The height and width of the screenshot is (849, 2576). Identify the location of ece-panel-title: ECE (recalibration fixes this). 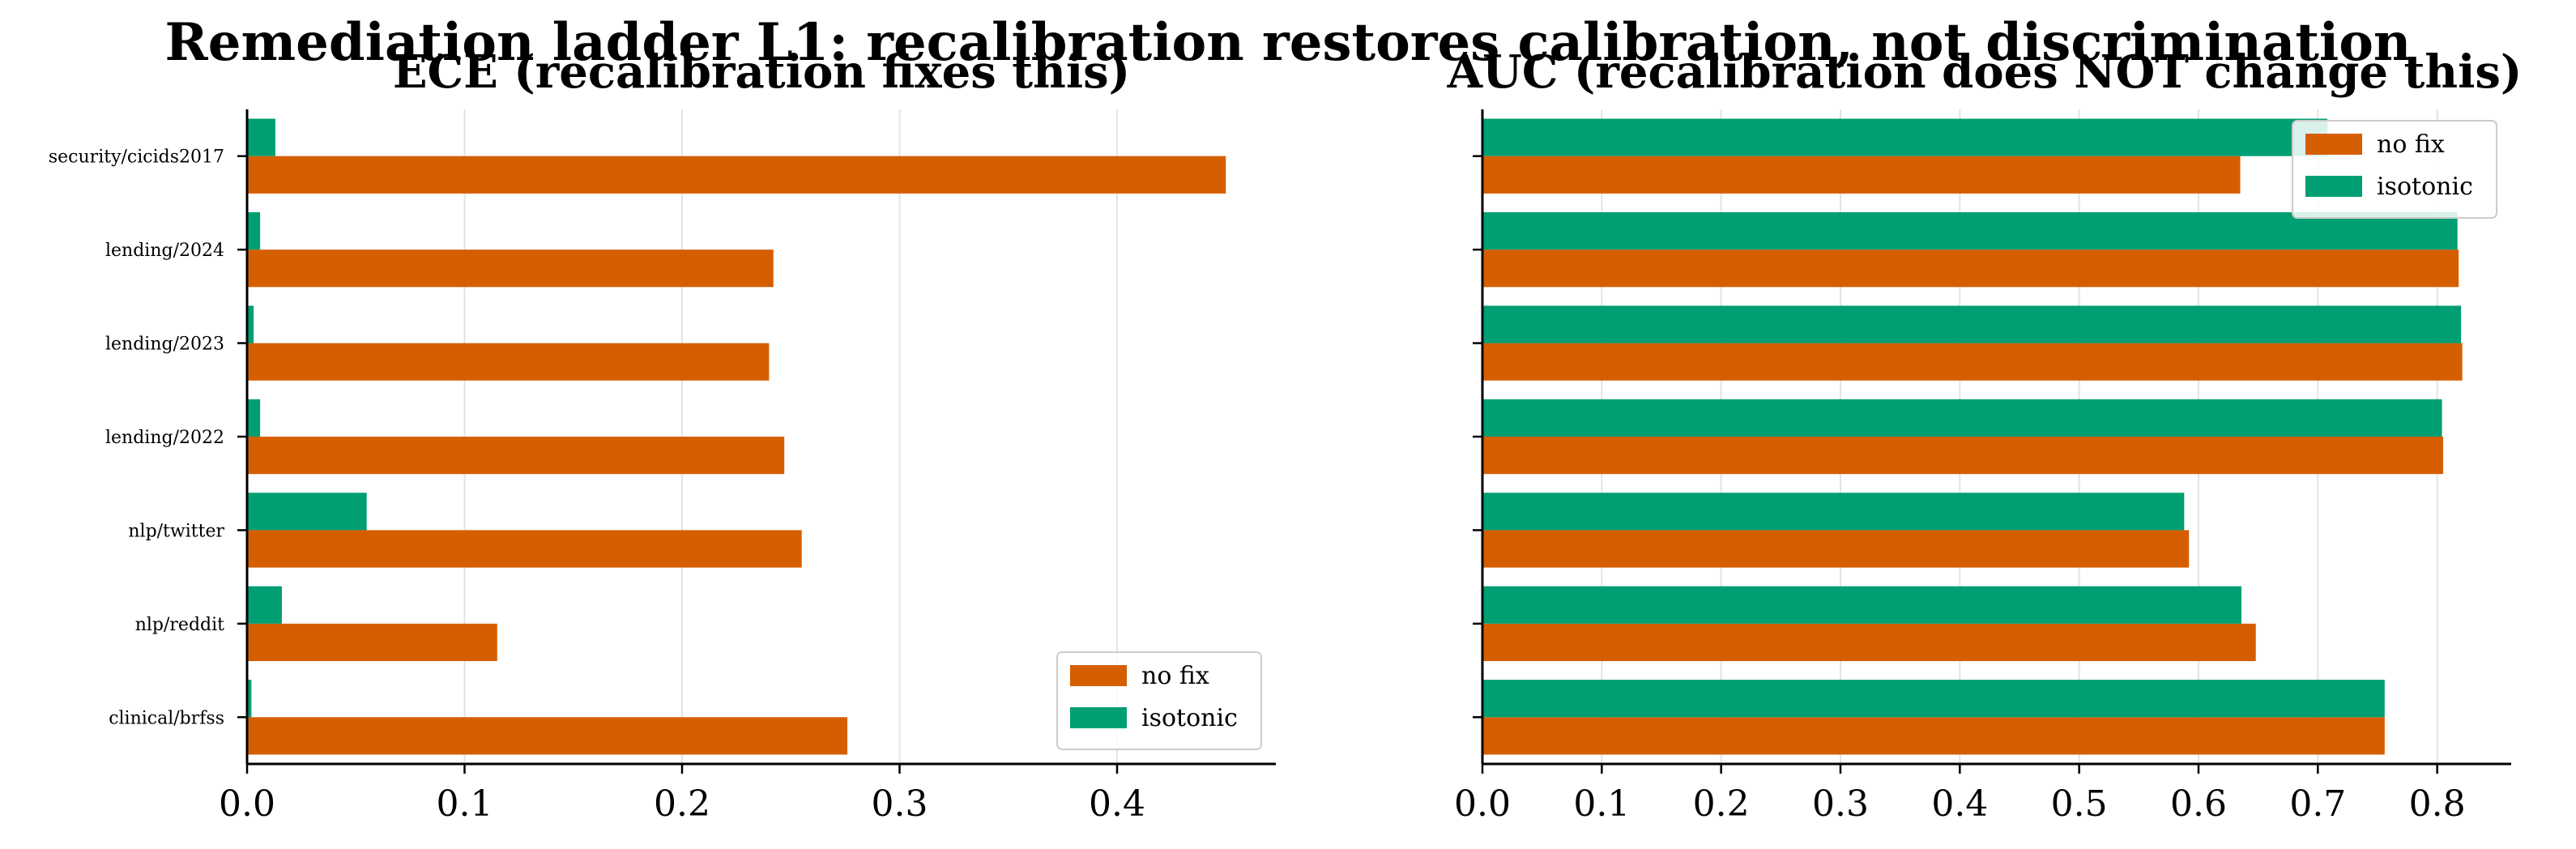
(762, 72).